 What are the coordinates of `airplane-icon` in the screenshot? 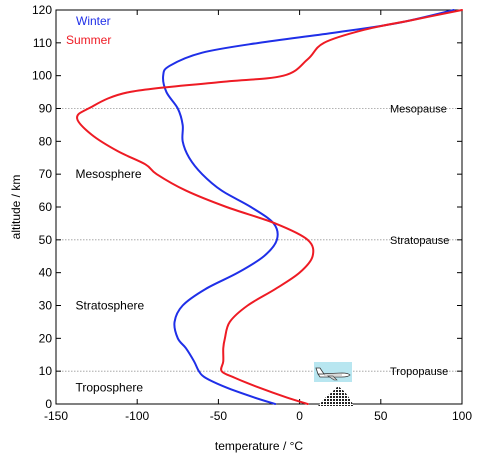 It's located at (333, 372).